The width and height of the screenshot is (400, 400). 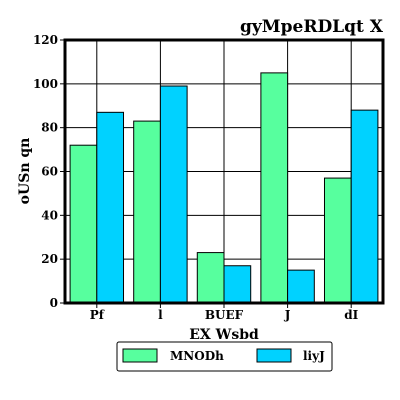 I want to click on bar-liyj-di, so click(x=364, y=206).